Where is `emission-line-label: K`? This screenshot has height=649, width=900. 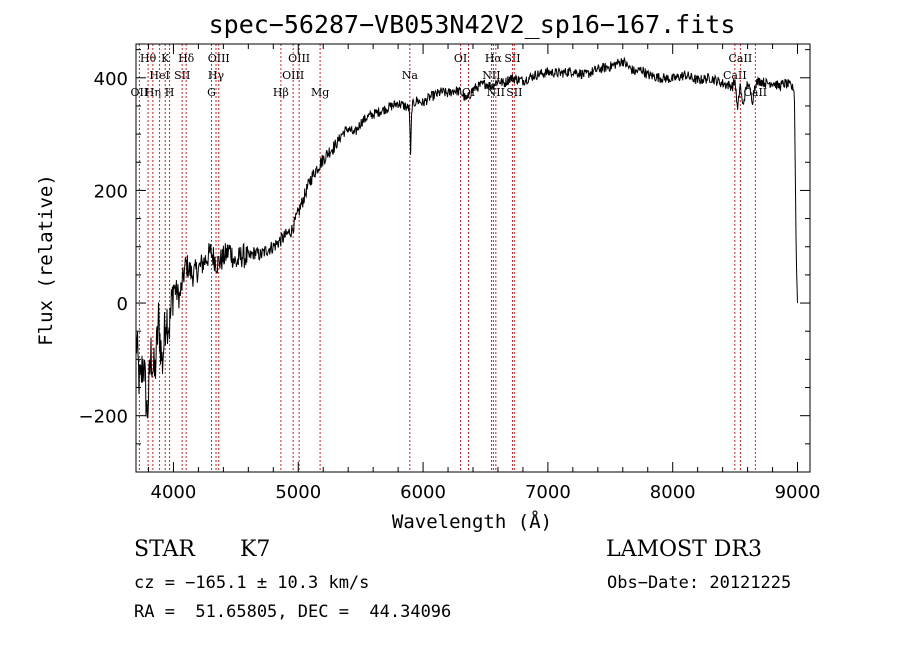
emission-line-label: K is located at coordinates (165, 58).